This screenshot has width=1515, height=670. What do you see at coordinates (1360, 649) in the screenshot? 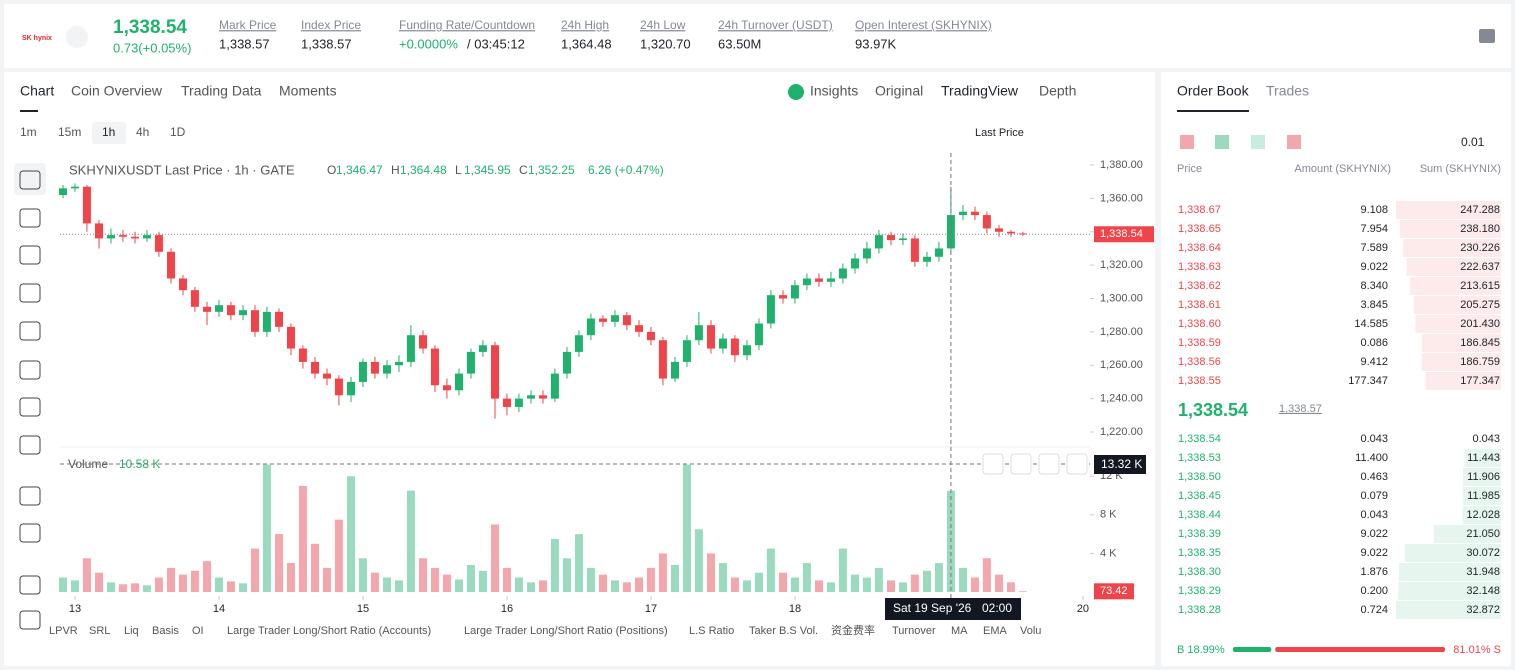
I see `sell-ratio` at bounding box center [1360, 649].